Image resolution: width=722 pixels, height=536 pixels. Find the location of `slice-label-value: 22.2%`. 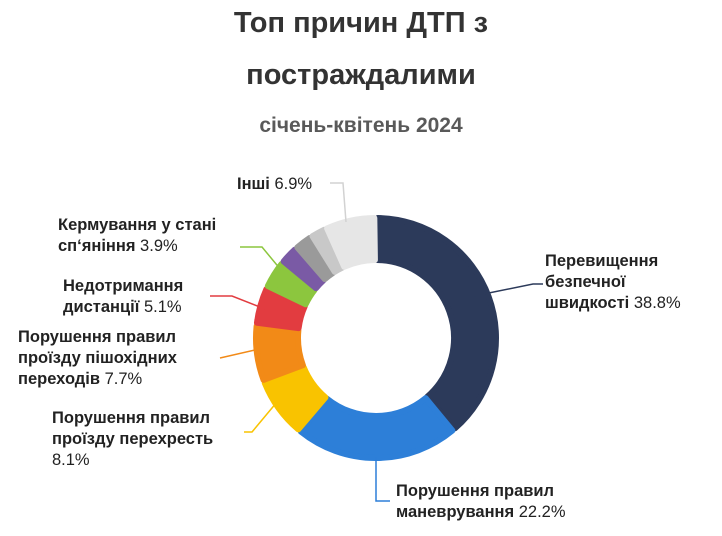

slice-label-value: 22.2% is located at coordinates (540, 512).